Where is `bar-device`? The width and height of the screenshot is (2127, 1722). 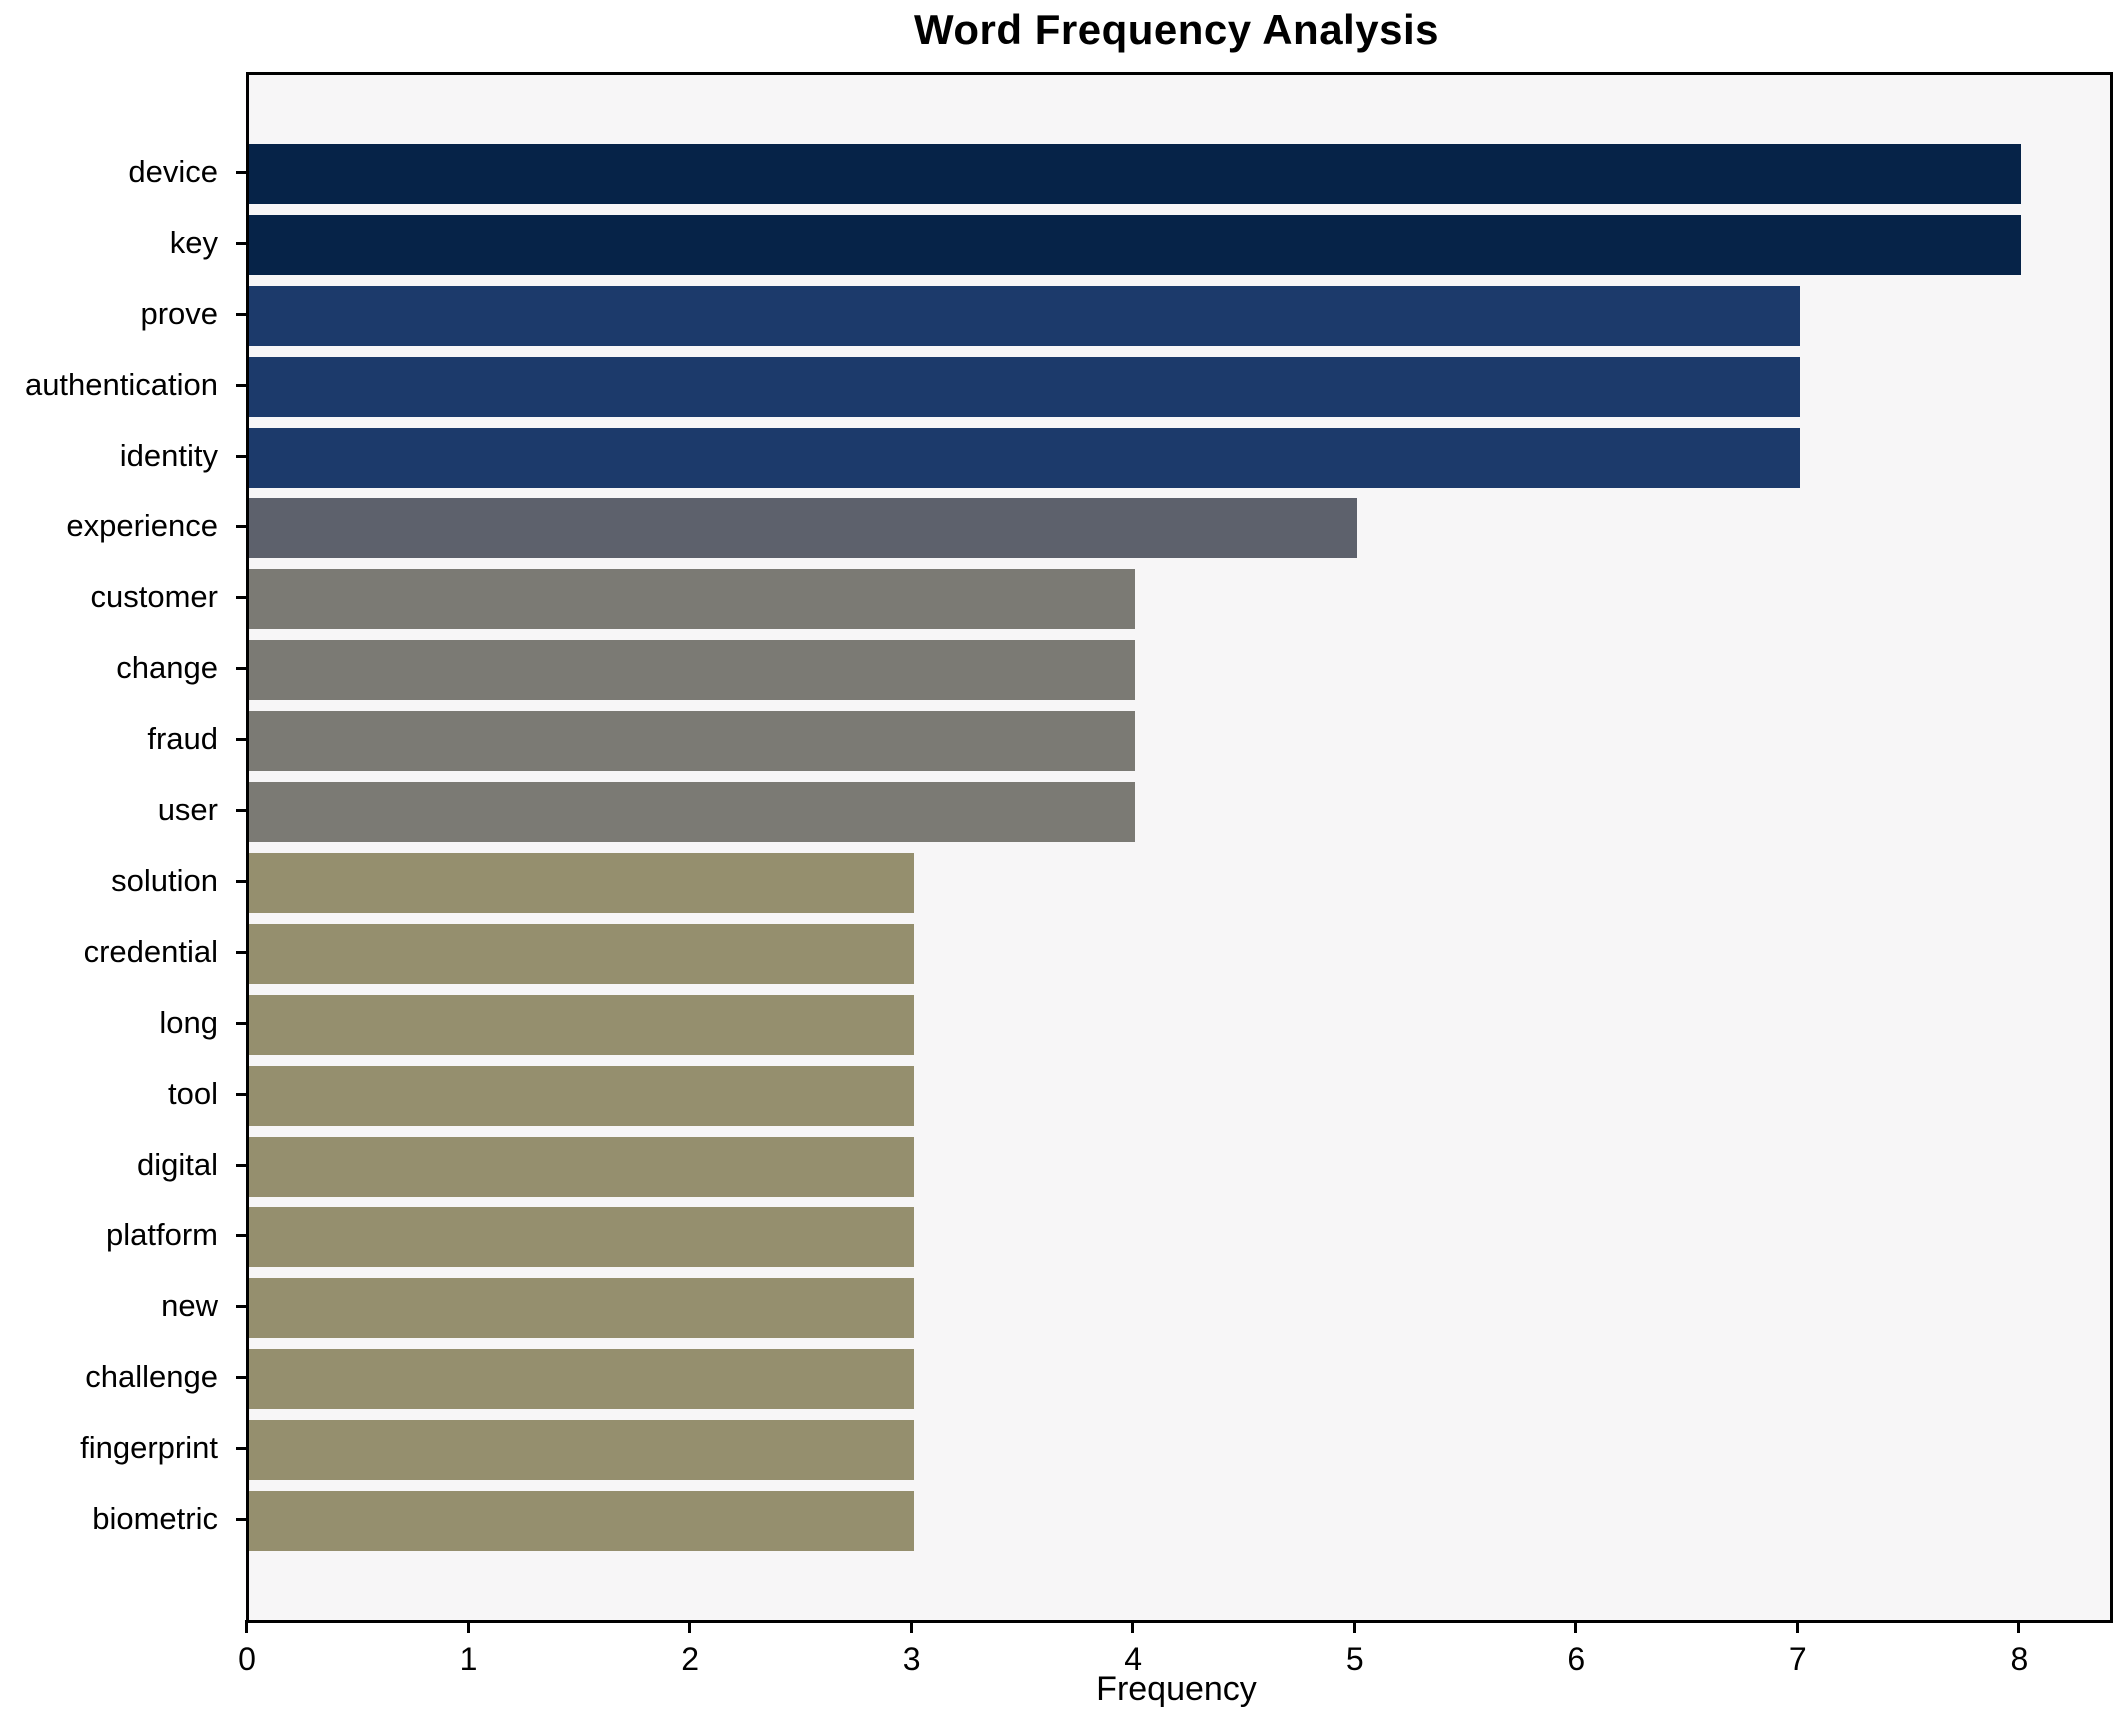 bar-device is located at coordinates (1135, 174).